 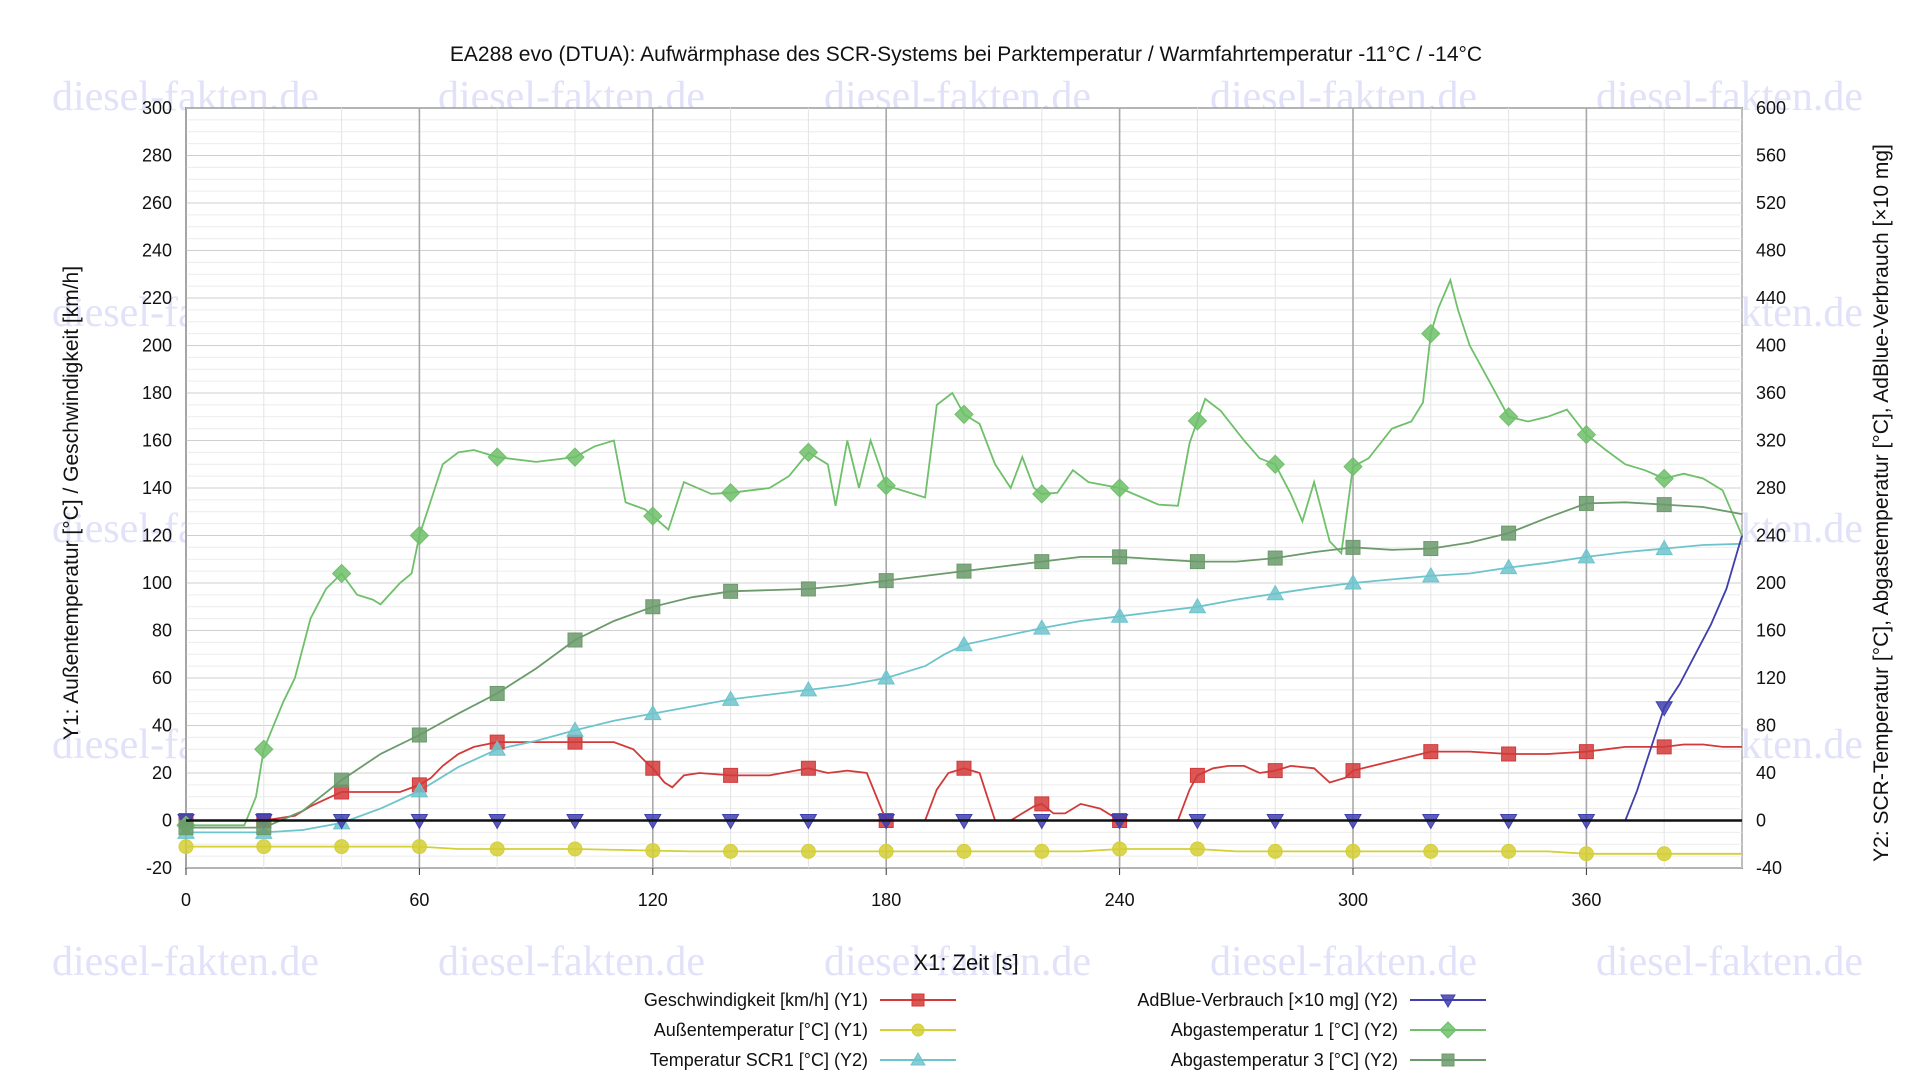 What do you see at coordinates (1771, 251) in the screenshot?
I see `y2-tick-label: 480` at bounding box center [1771, 251].